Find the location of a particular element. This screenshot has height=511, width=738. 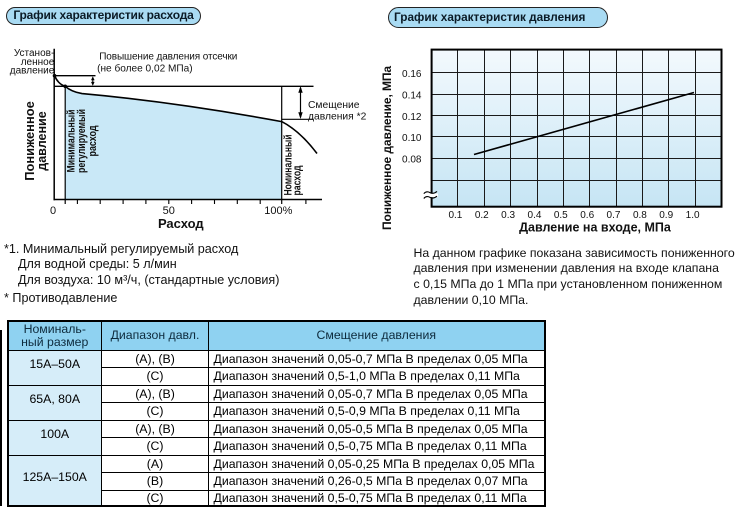

svg-text: Смещение is located at coordinates (334, 105).